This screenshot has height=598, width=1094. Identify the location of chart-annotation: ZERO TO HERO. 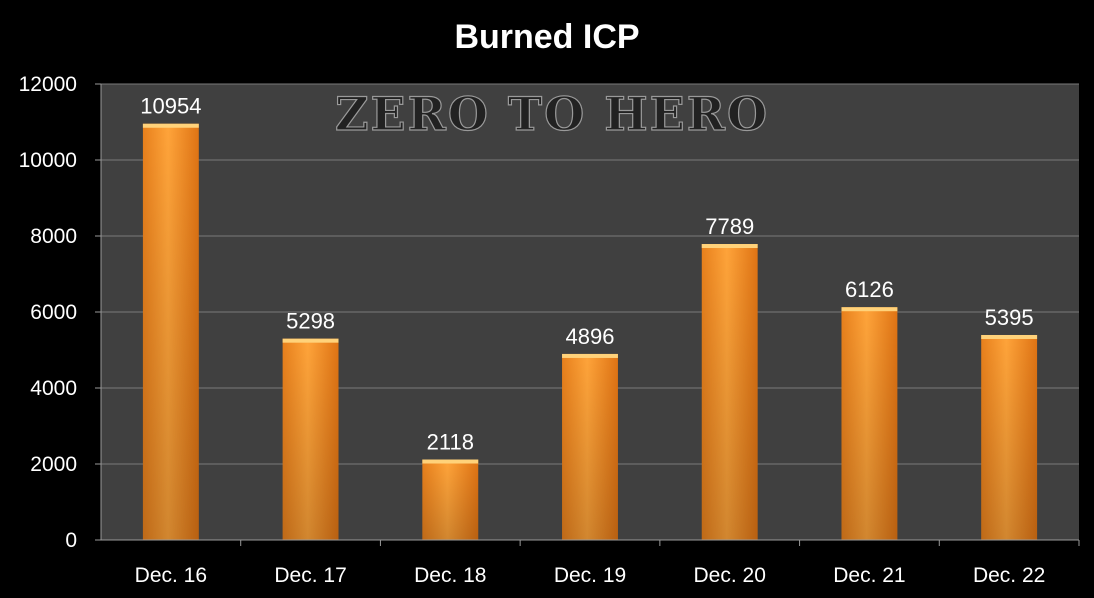
(552, 114).